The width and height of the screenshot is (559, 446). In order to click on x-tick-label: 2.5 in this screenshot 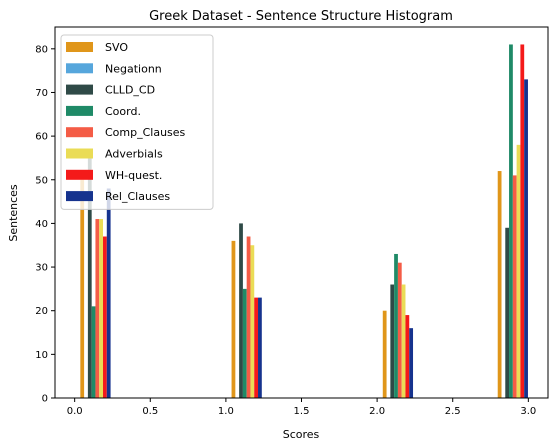, I will do `click(453, 411)`.